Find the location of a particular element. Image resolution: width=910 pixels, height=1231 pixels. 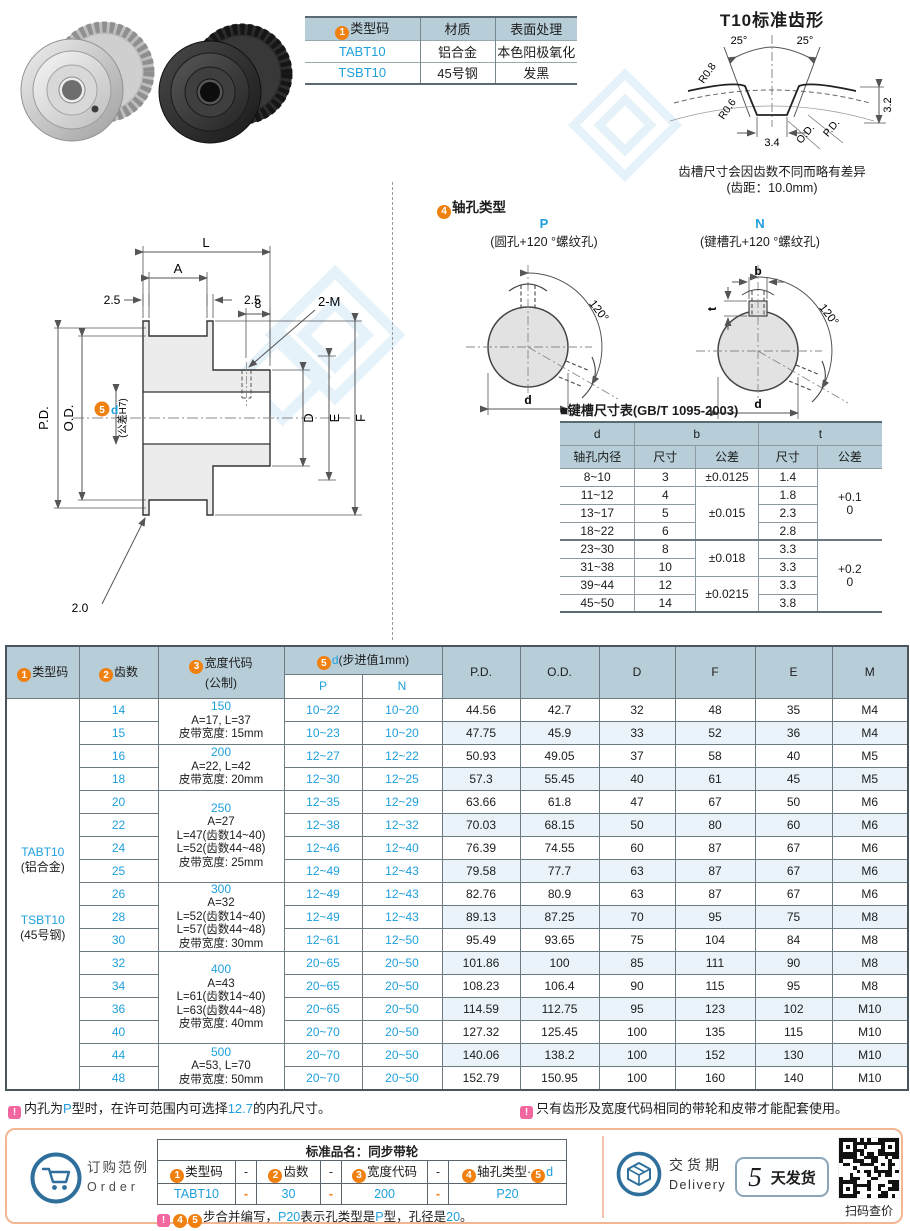

order-note: ! 4 5 步合并编写，P20表示孔类型是P型，孔径是20。 is located at coordinates (315, 1217).